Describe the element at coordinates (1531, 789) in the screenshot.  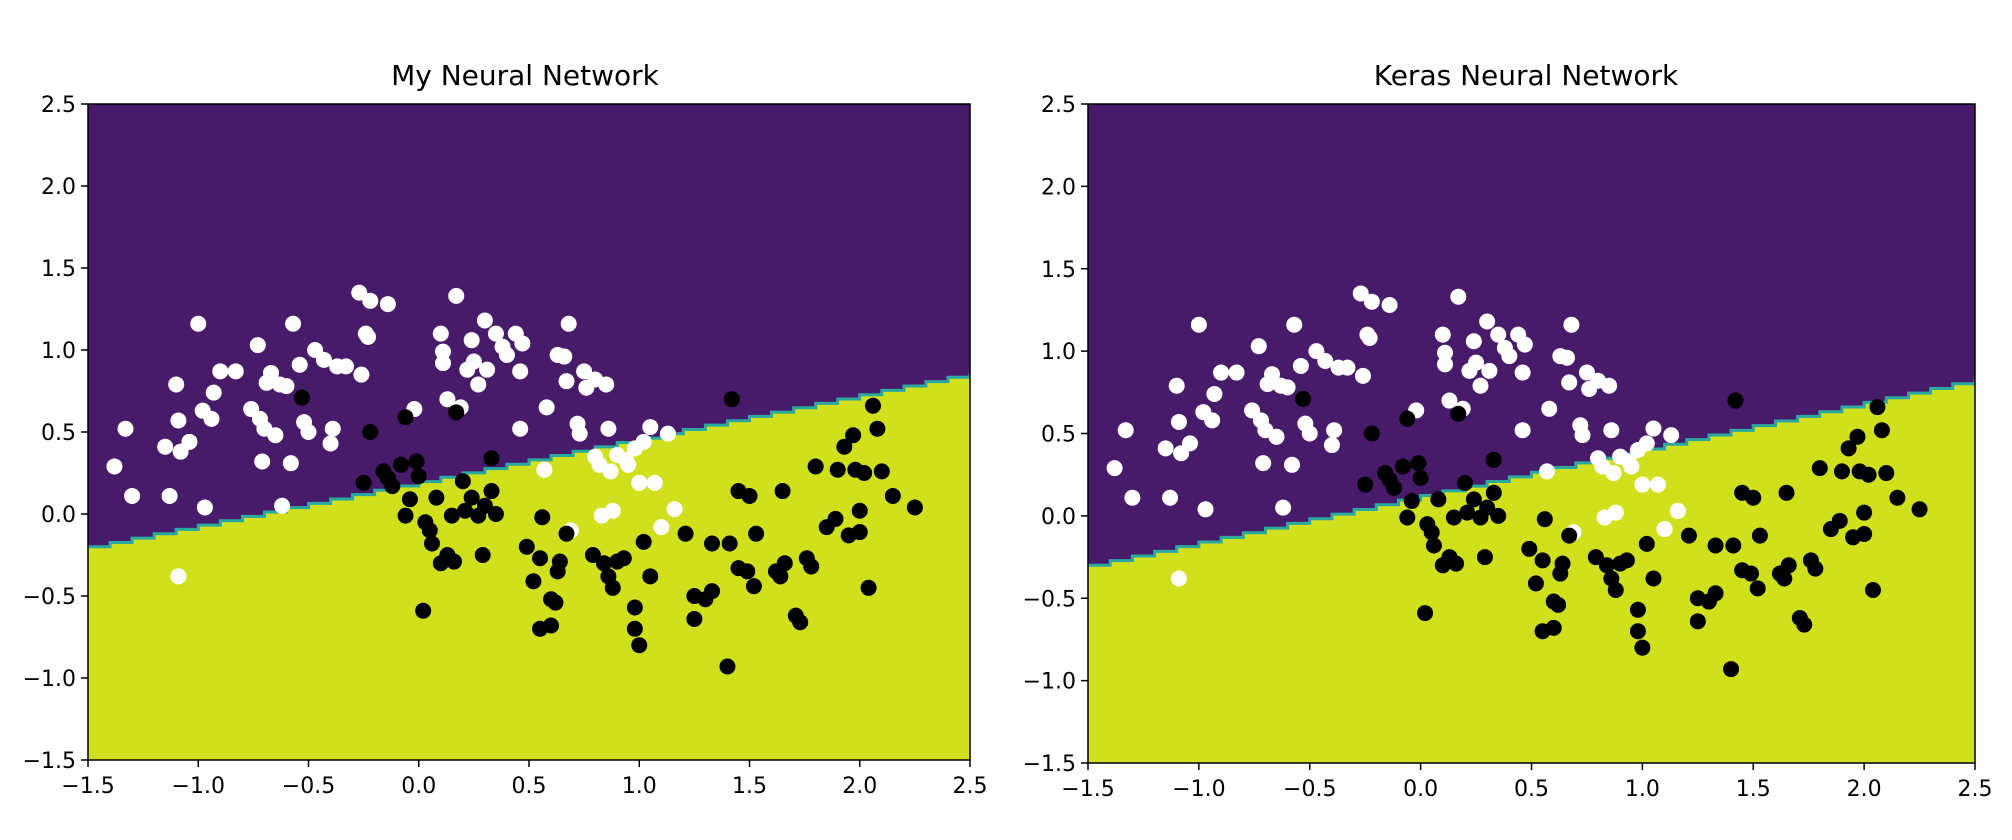
I see `x-tick-label: 0.5` at that location.